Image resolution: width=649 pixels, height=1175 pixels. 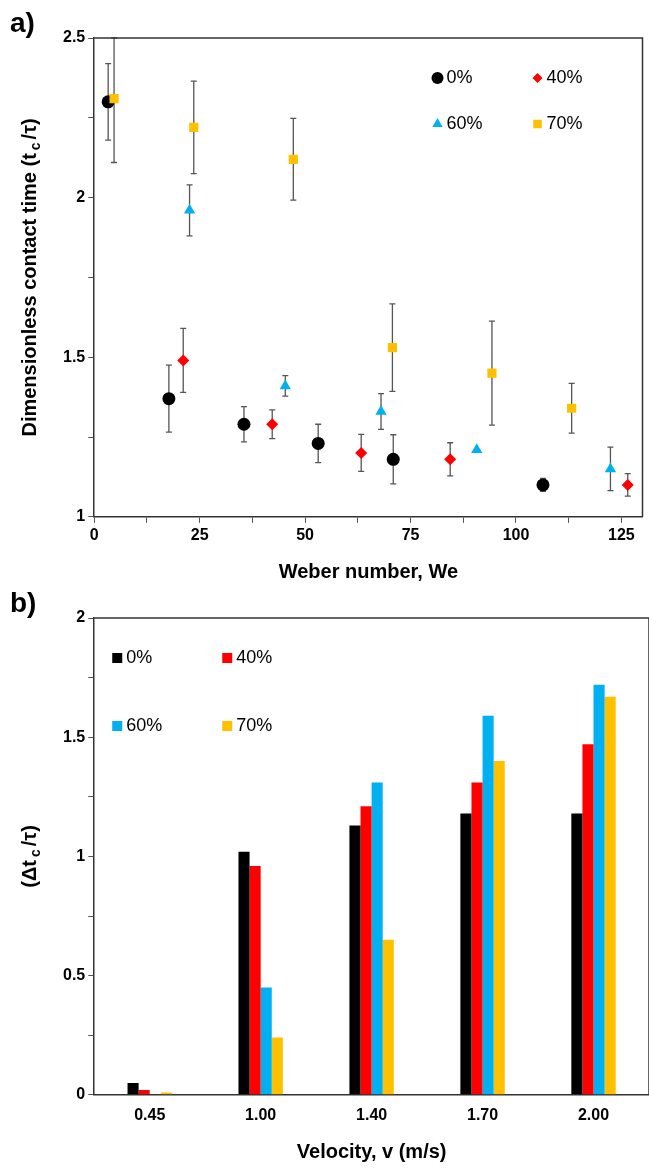 What do you see at coordinates (593, 1114) in the screenshot?
I see `x-tick-label: 2.00` at bounding box center [593, 1114].